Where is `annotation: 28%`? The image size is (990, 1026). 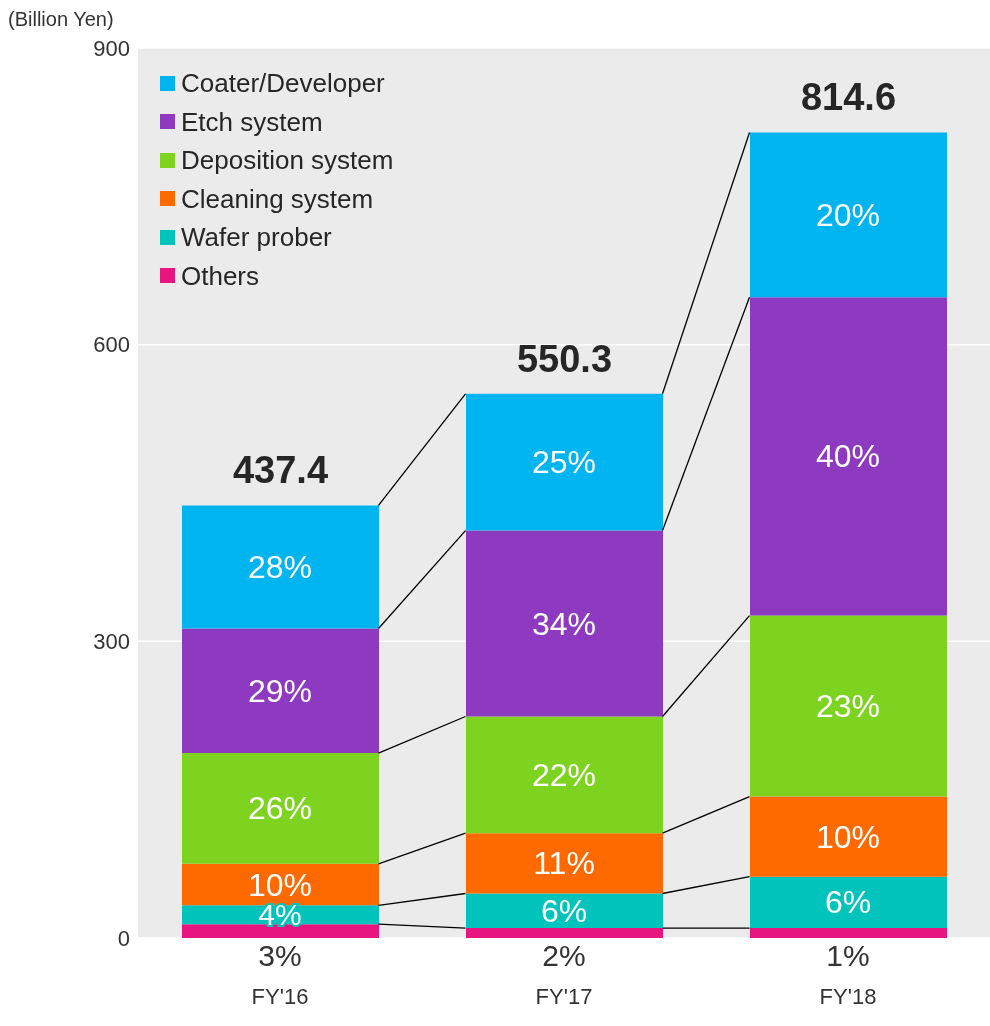
annotation: 28% is located at coordinates (280, 566).